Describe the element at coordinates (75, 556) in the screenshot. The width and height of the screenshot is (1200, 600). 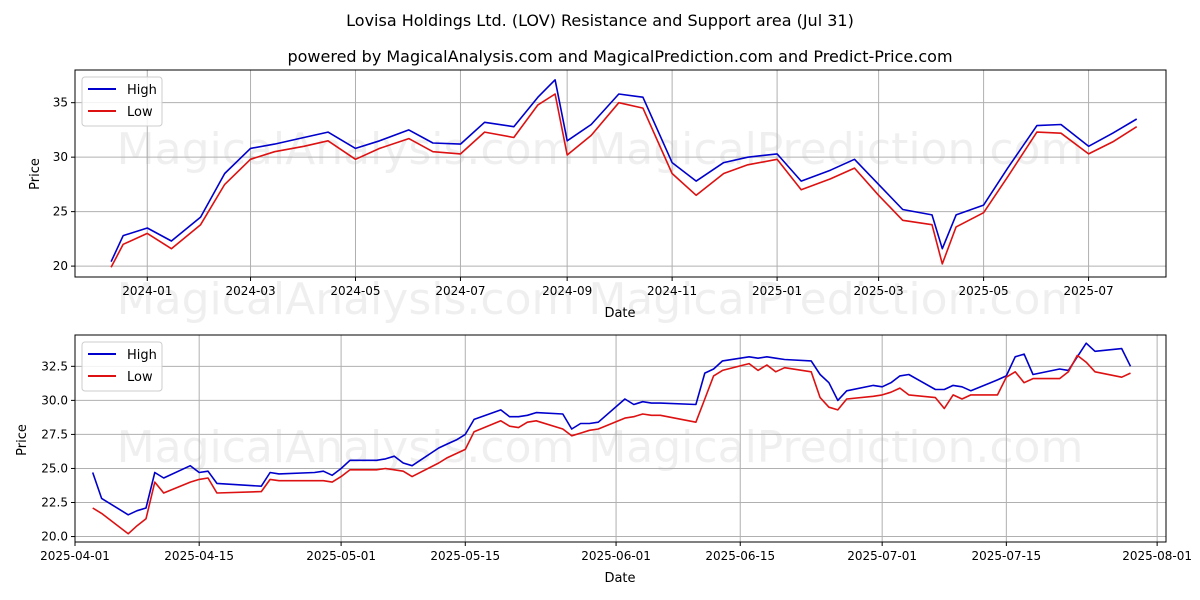
I see `bottom-x-tick-label: 2025-04-01` at that location.